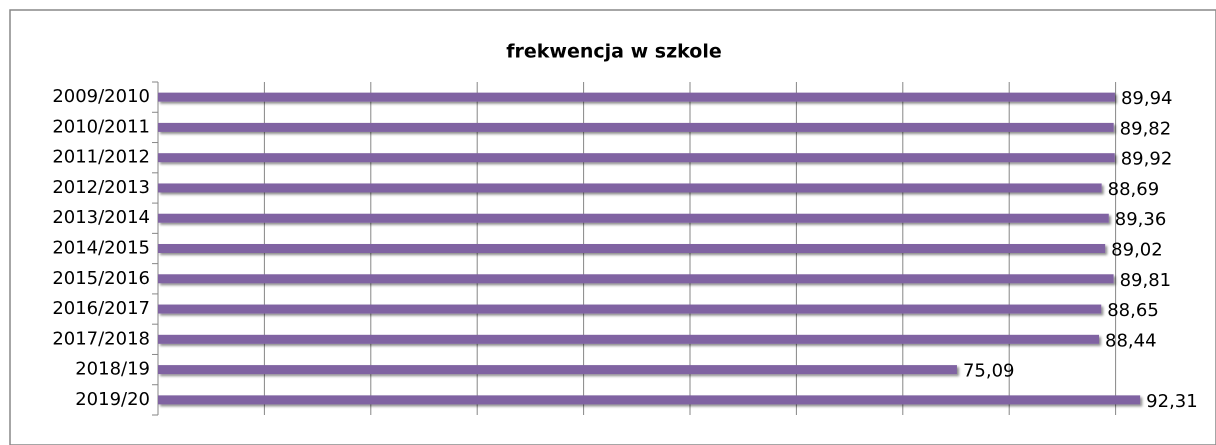 Image resolution: width=1216 pixels, height=445 pixels. I want to click on value-label: 88,69, so click(1134, 189).